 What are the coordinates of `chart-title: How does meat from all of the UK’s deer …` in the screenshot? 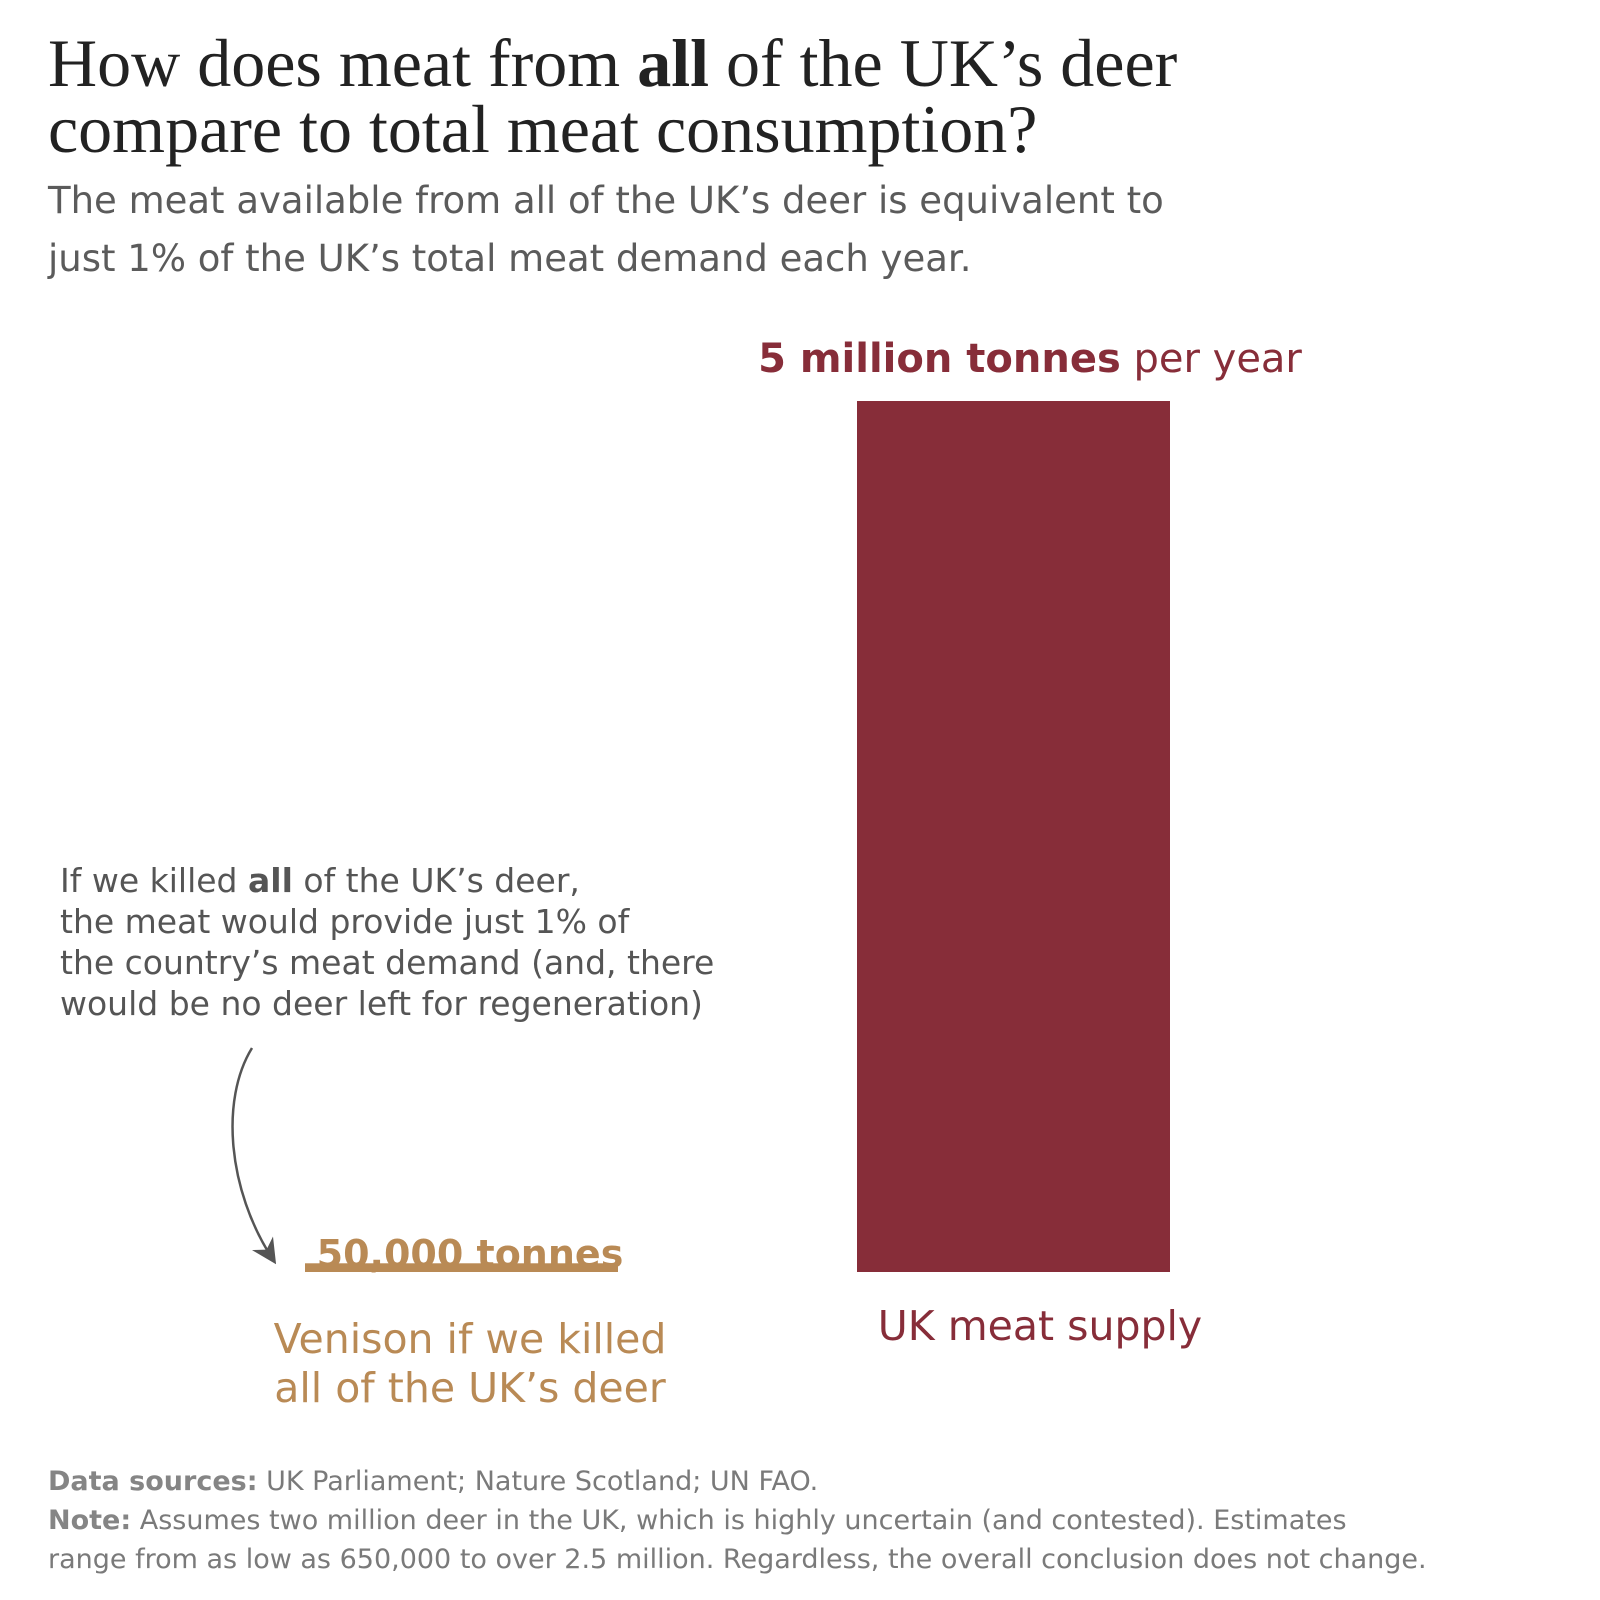 It's located at (773, 96).